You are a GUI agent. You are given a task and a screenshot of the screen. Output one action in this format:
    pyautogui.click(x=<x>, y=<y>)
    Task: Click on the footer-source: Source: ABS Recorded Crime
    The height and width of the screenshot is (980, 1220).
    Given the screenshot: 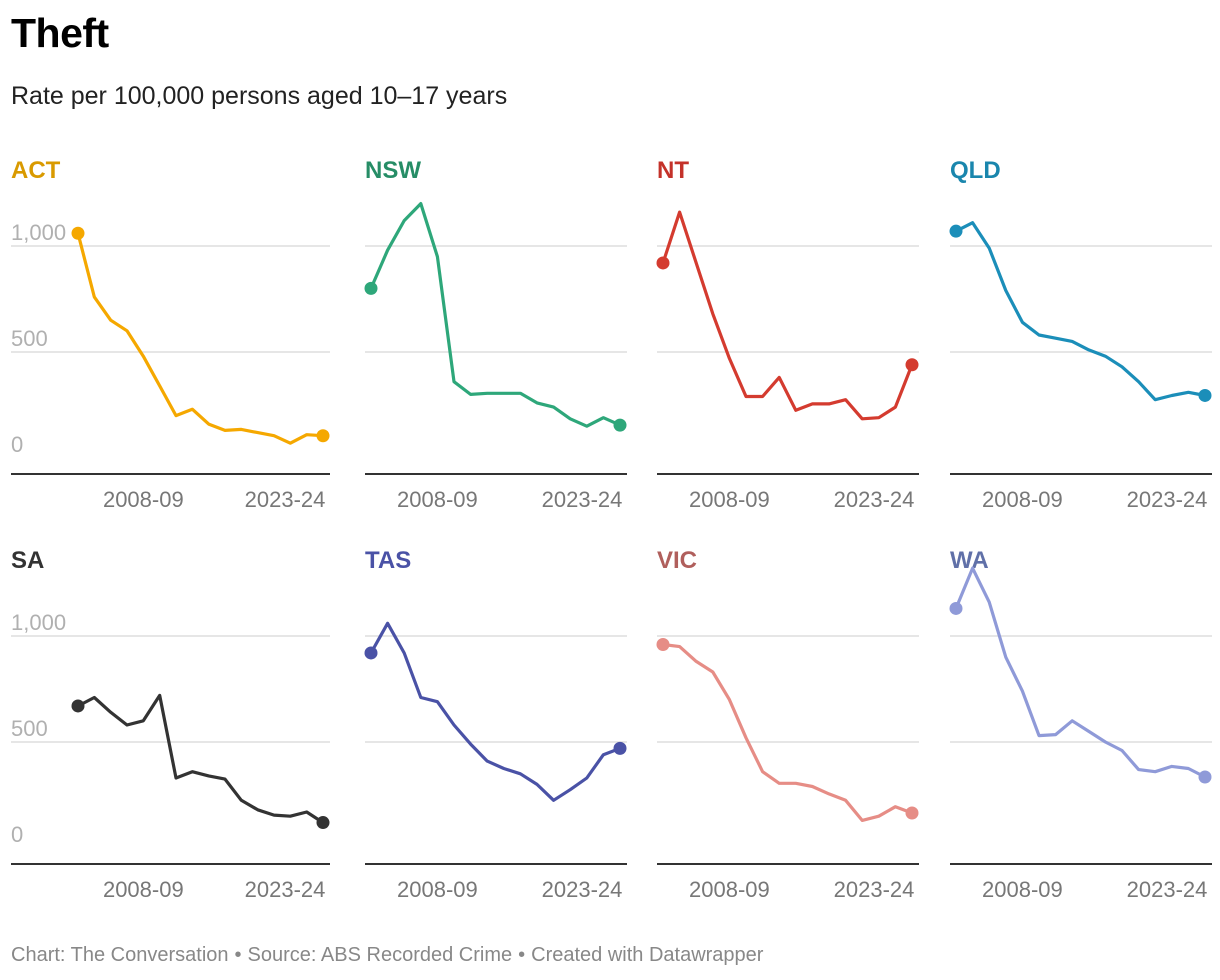 What is the action you would take?
    pyautogui.click(x=380, y=955)
    